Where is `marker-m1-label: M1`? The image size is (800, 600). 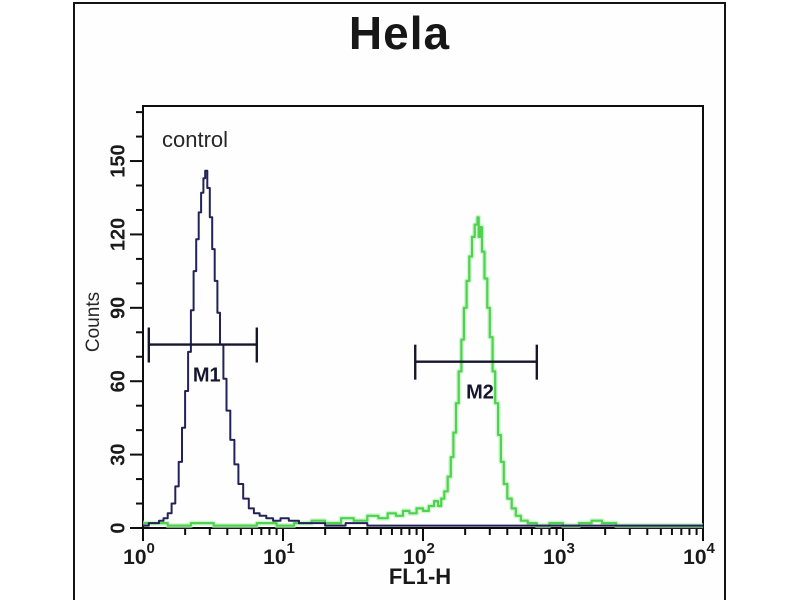
marker-m1-label: M1 is located at coordinates (207, 376).